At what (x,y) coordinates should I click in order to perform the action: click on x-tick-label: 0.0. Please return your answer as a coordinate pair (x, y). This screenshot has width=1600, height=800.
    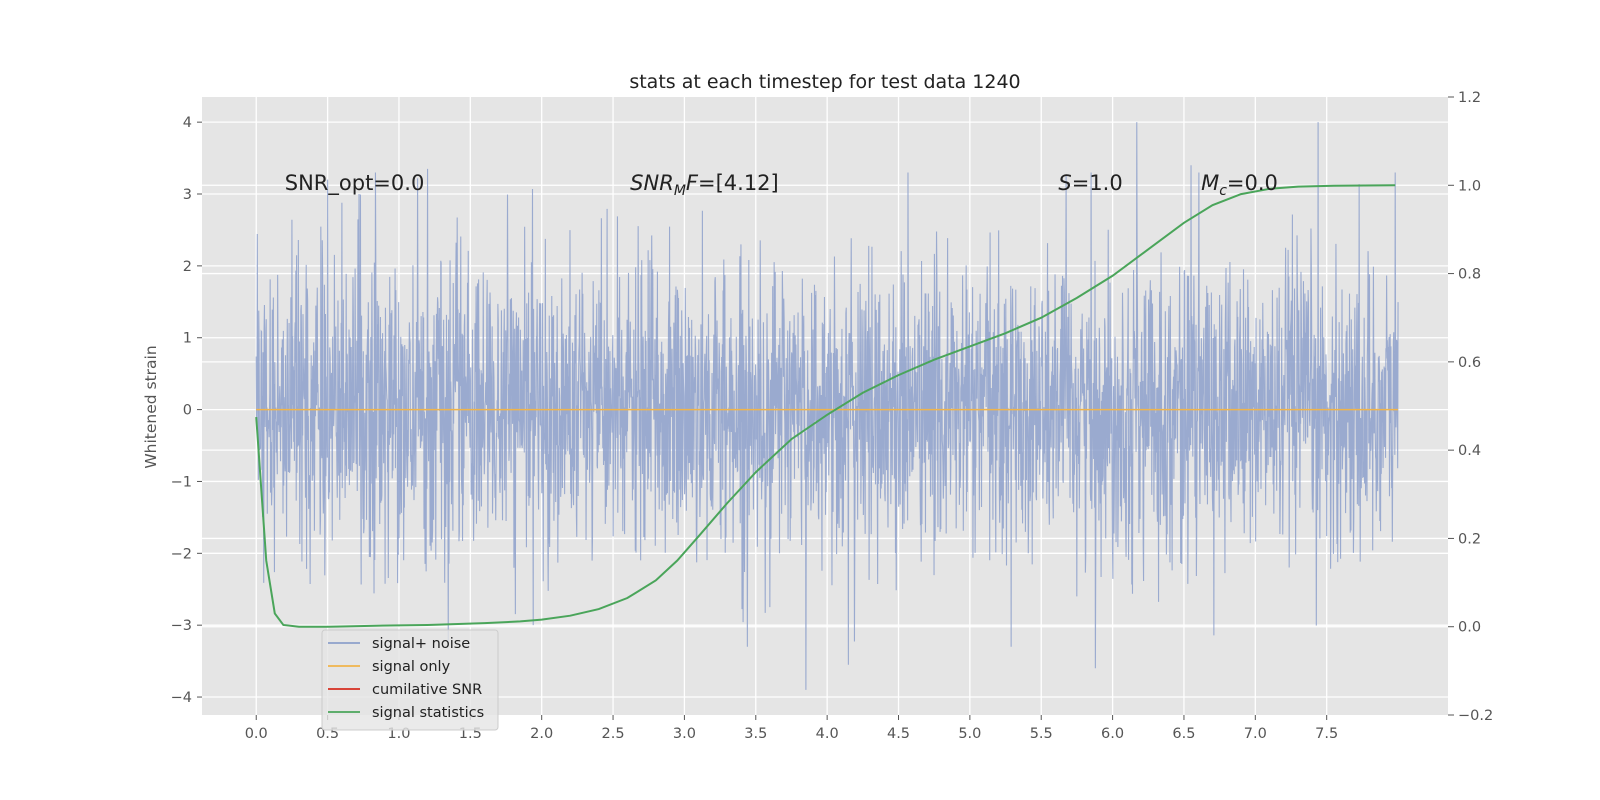
    Looking at the image, I should click on (256, 734).